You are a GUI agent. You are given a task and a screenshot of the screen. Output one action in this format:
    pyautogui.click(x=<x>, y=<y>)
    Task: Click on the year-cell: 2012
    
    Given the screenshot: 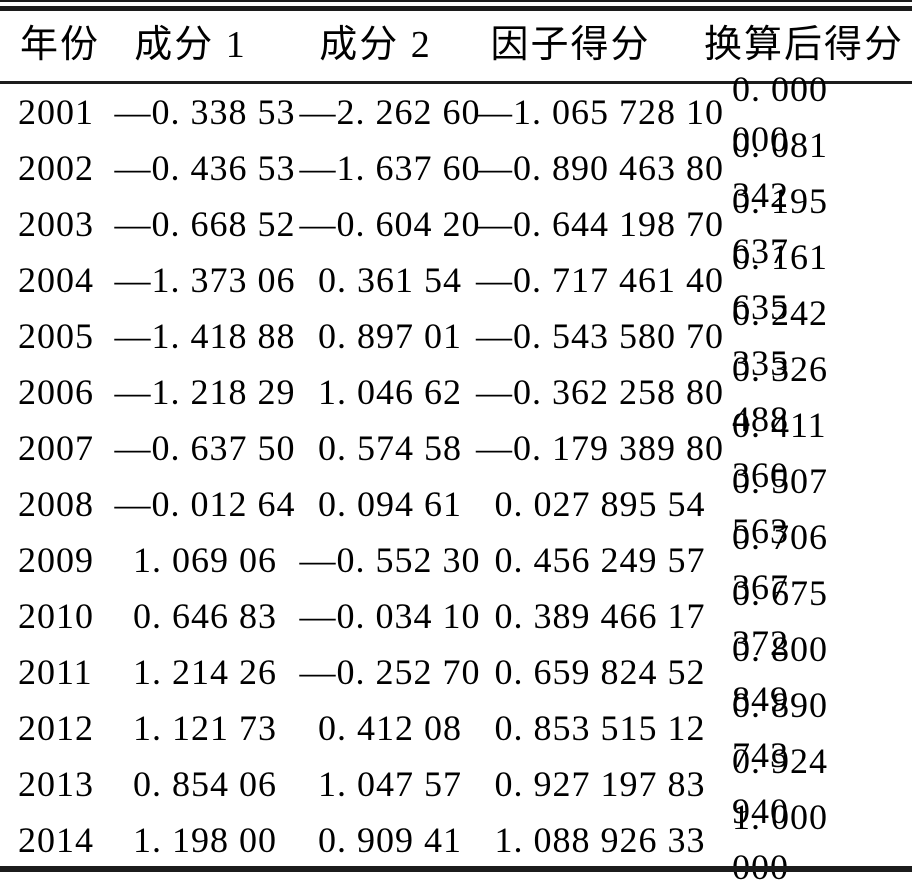 What is the action you would take?
    pyautogui.click(x=56, y=728)
    